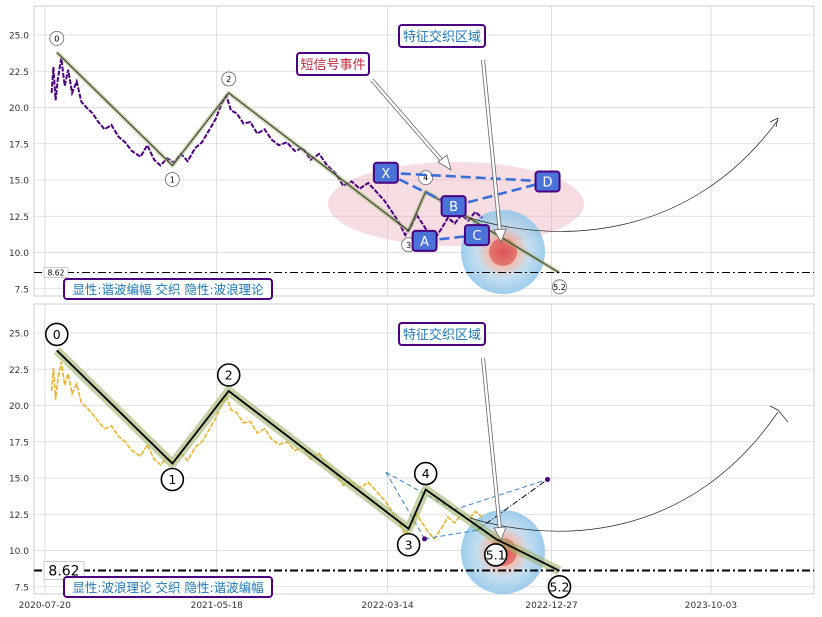 Image resolution: width=822 pixels, height=617 pixels. What do you see at coordinates (551, 606) in the screenshot?
I see `x-tick-label: 2022-12-27` at bounding box center [551, 606].